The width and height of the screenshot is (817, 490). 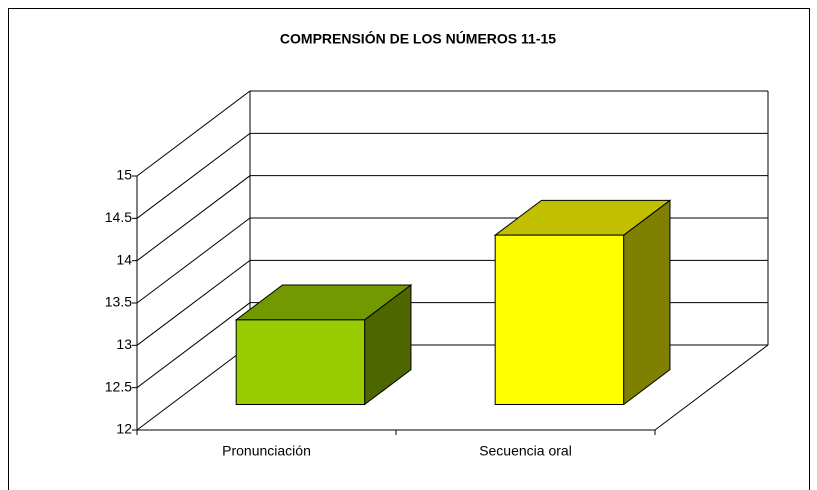 I want to click on y-tick-label: 12.5, so click(x=118, y=386).